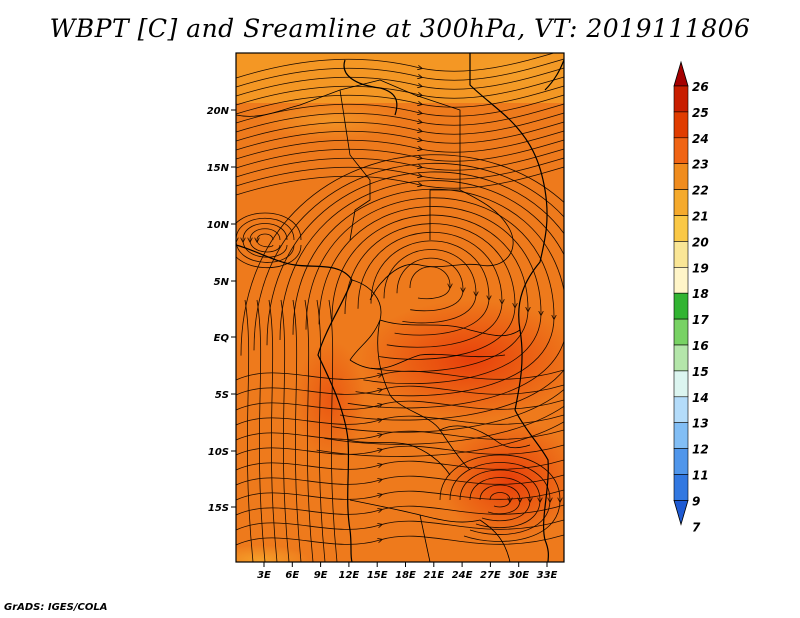  Describe the element at coordinates (700, 372) in the screenshot. I see `colorbar-label: 15` at that location.